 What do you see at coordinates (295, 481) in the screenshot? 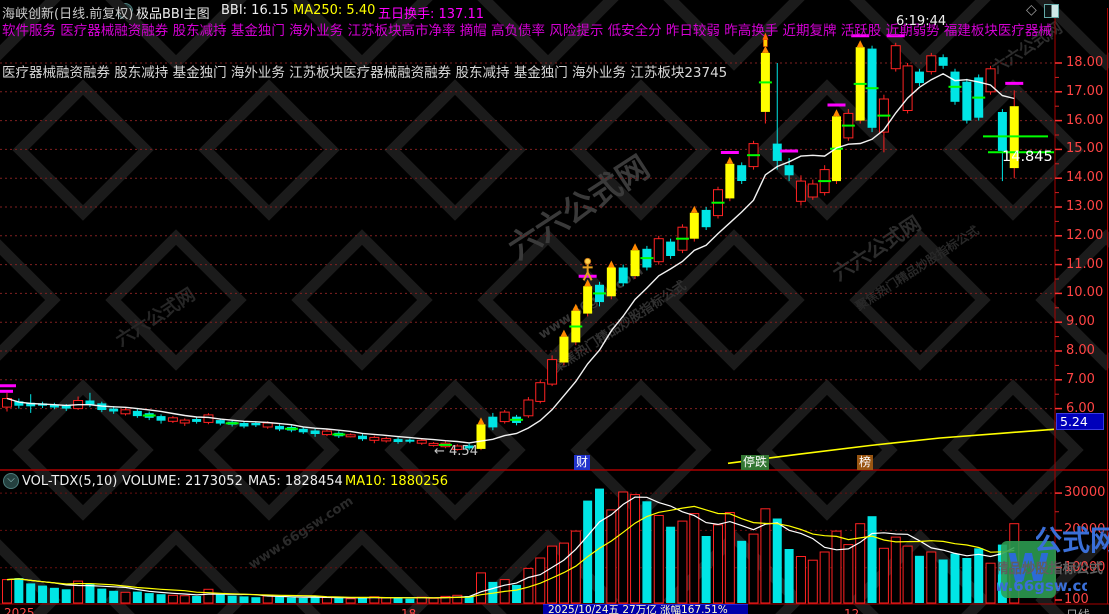
I see `volume-ma5-value: MA5: 1828454` at bounding box center [295, 481].